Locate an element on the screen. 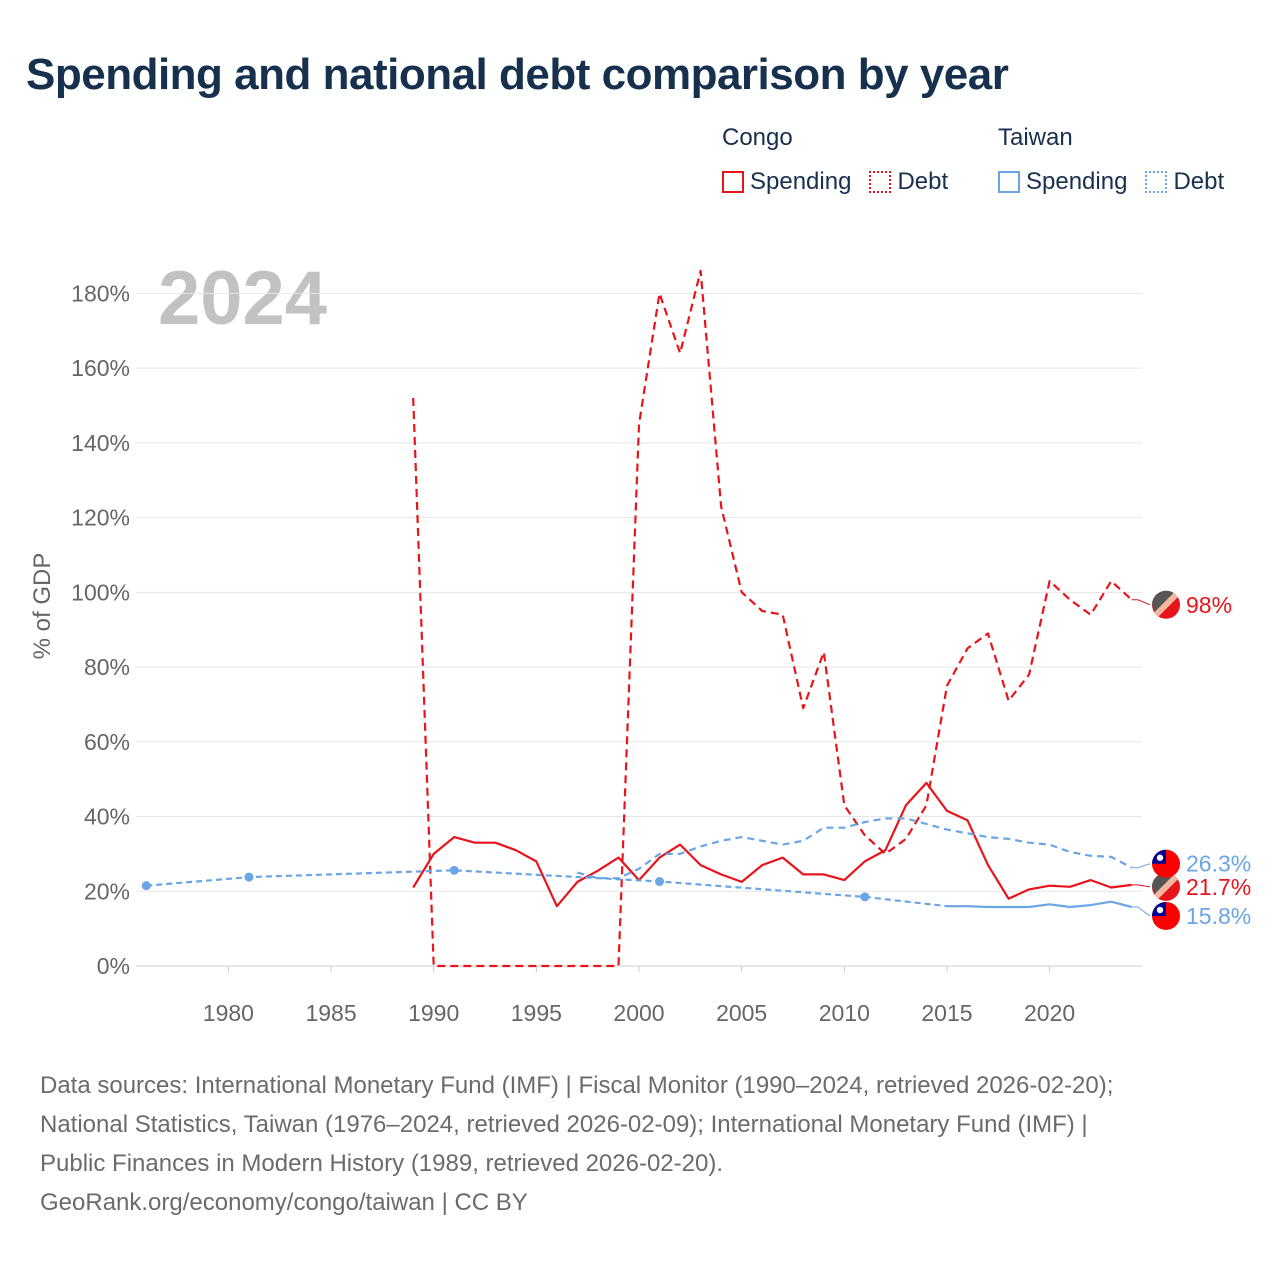  x-tick-label: 1990 is located at coordinates (433, 1013).